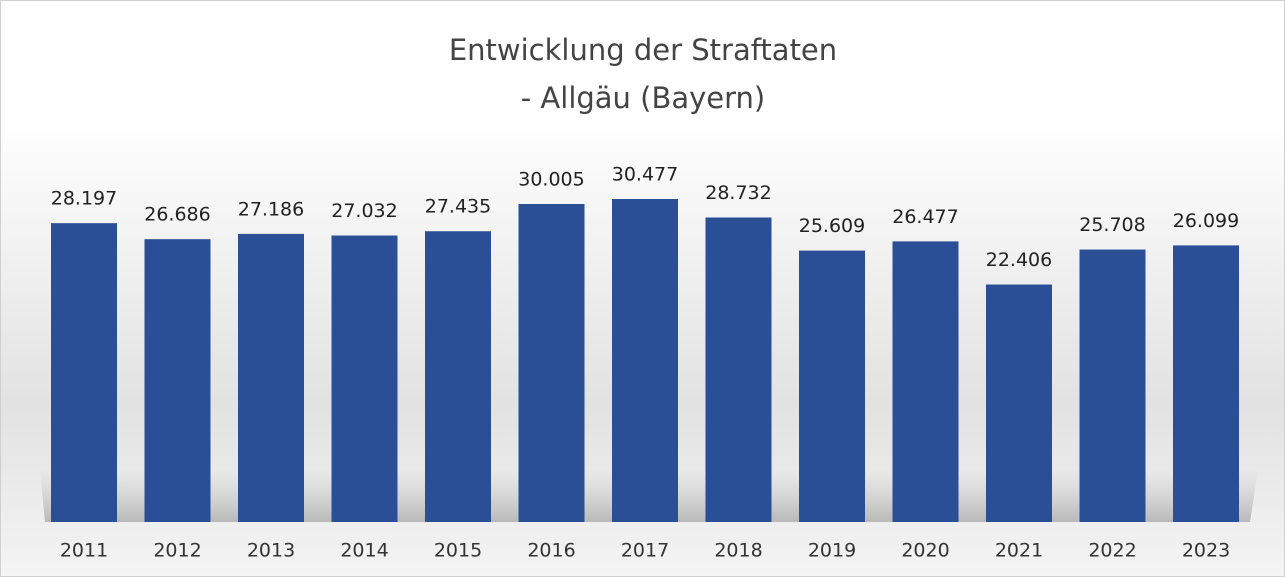 Image resolution: width=1285 pixels, height=577 pixels. Describe the element at coordinates (458, 551) in the screenshot. I see `x-tick-label: 2015` at that location.